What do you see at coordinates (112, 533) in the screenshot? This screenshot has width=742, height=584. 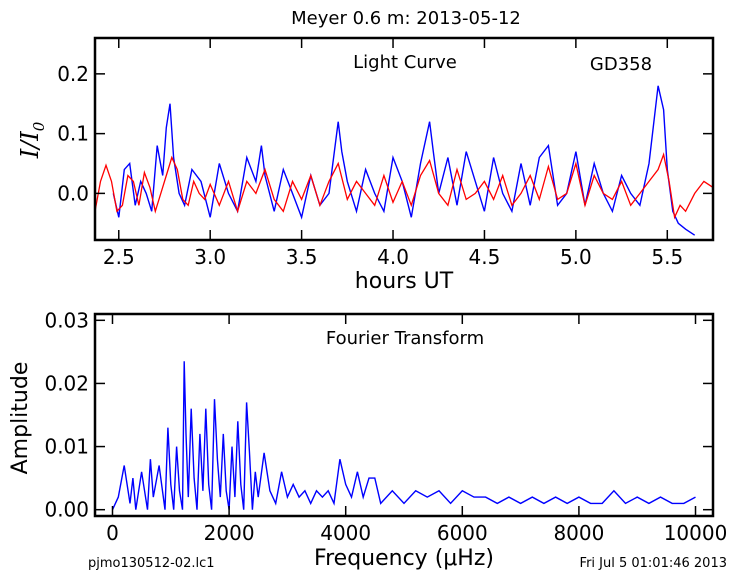 I see `fourier-xtick-label: 0` at bounding box center [112, 533].